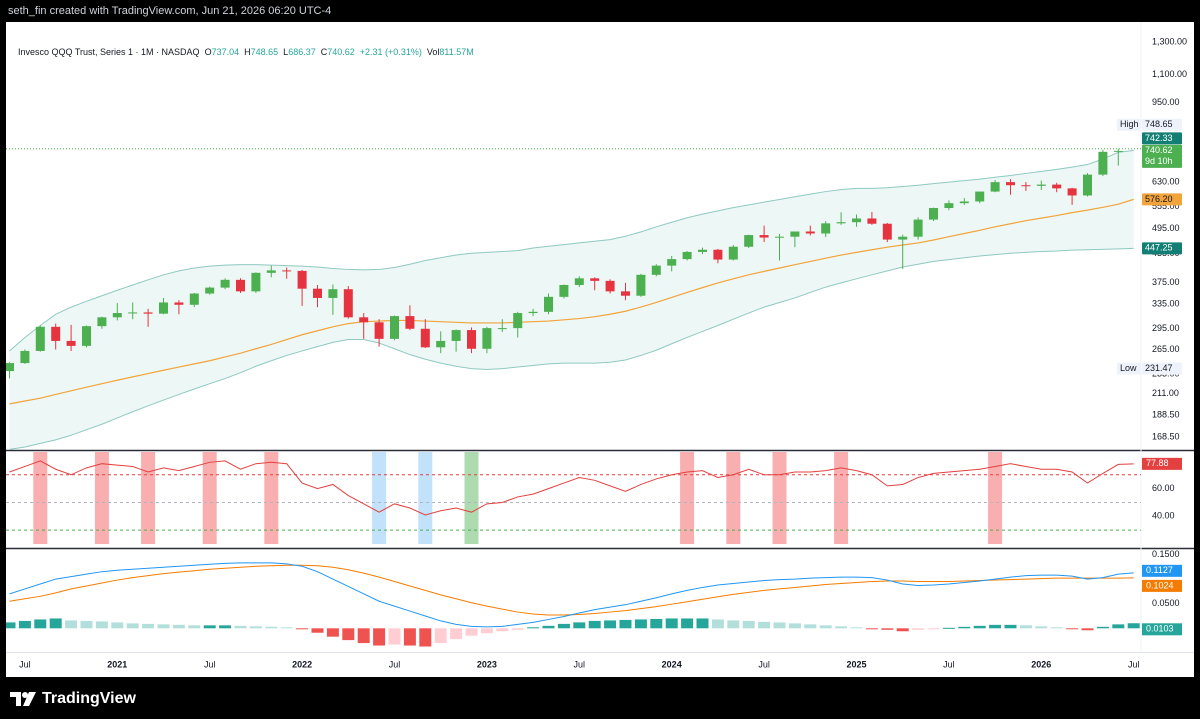  Describe the element at coordinates (1166, 349) in the screenshot. I see `price-tick-label: 265.00` at that location.